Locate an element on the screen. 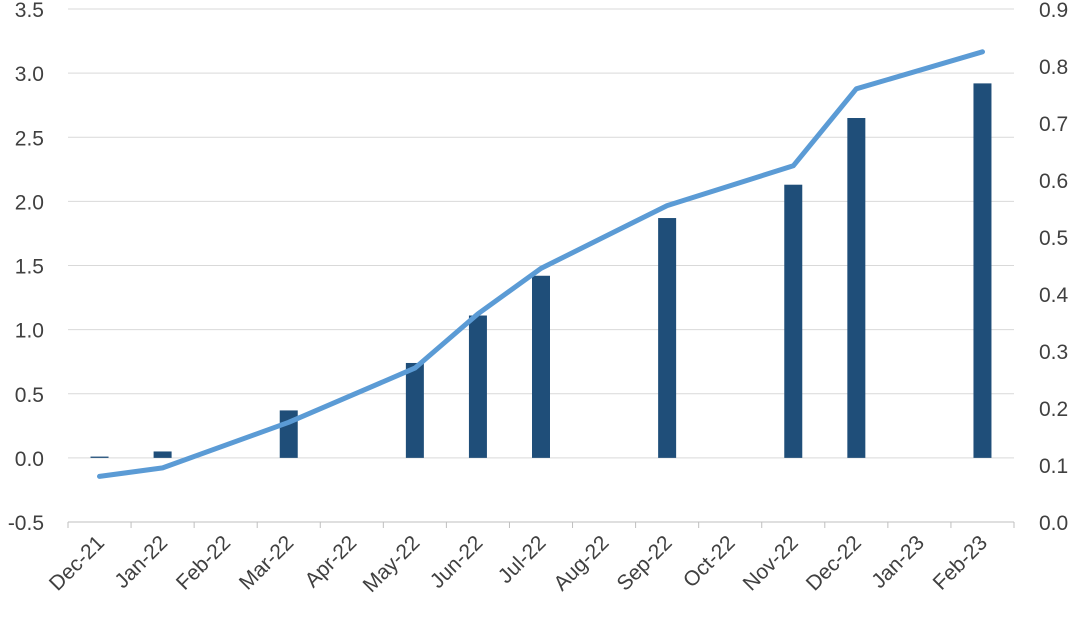 This screenshot has height=622, width=1074. x-tick-label: May-22 is located at coordinates (392, 564).